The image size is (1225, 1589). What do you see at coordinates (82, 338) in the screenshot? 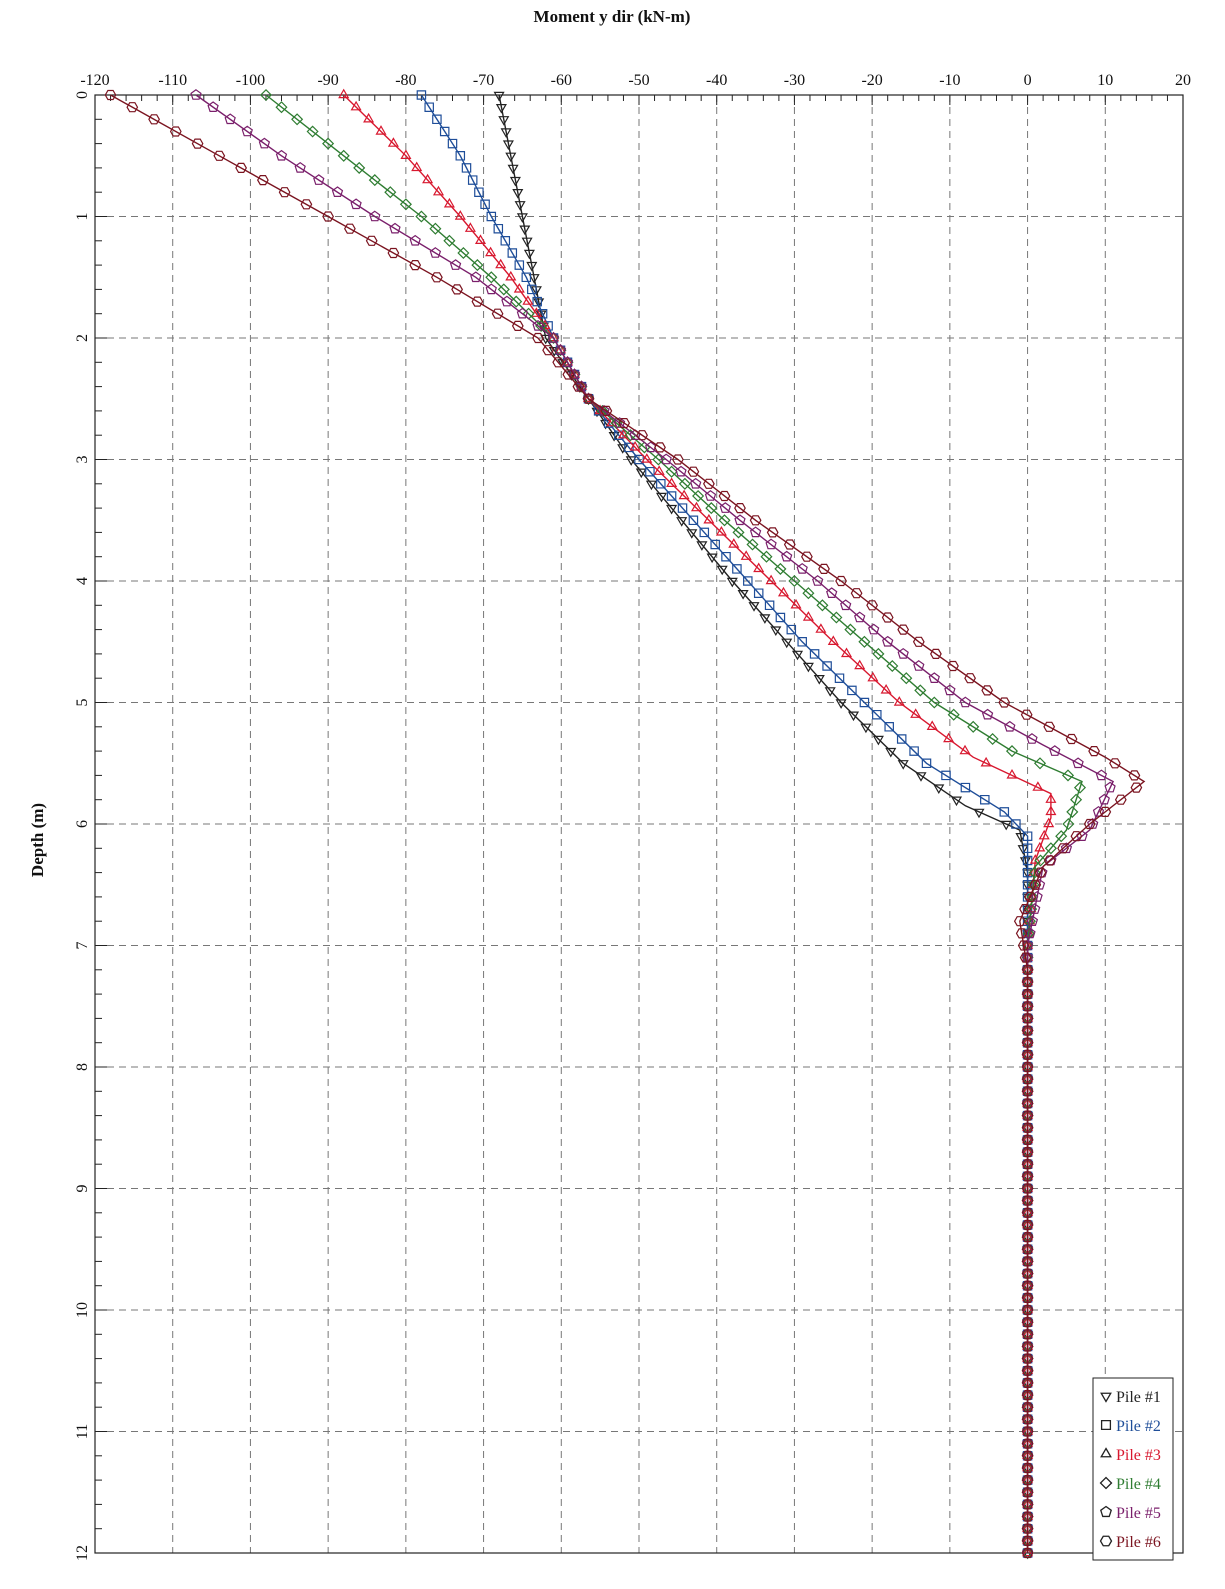
I see `y-tick-label: 2` at bounding box center [82, 338].